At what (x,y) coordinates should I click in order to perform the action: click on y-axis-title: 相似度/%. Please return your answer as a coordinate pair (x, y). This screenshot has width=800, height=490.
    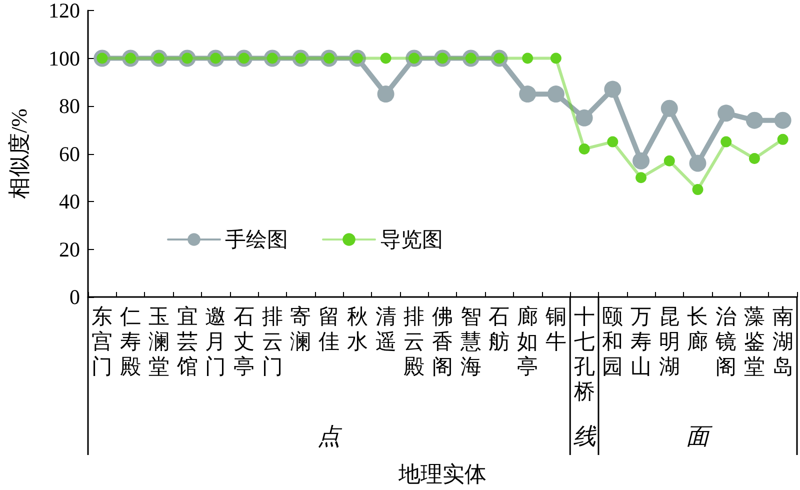
    Looking at the image, I should click on (19, 153).